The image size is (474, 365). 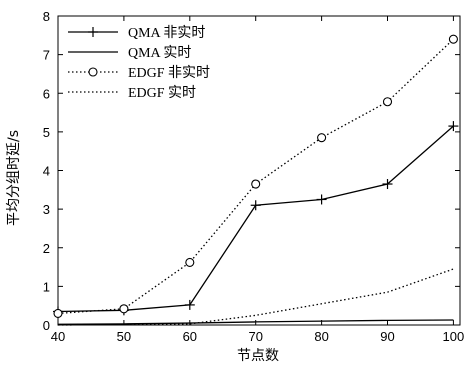 What do you see at coordinates (46, 286) in the screenshot?
I see `y-tick-label: 1` at bounding box center [46, 286].